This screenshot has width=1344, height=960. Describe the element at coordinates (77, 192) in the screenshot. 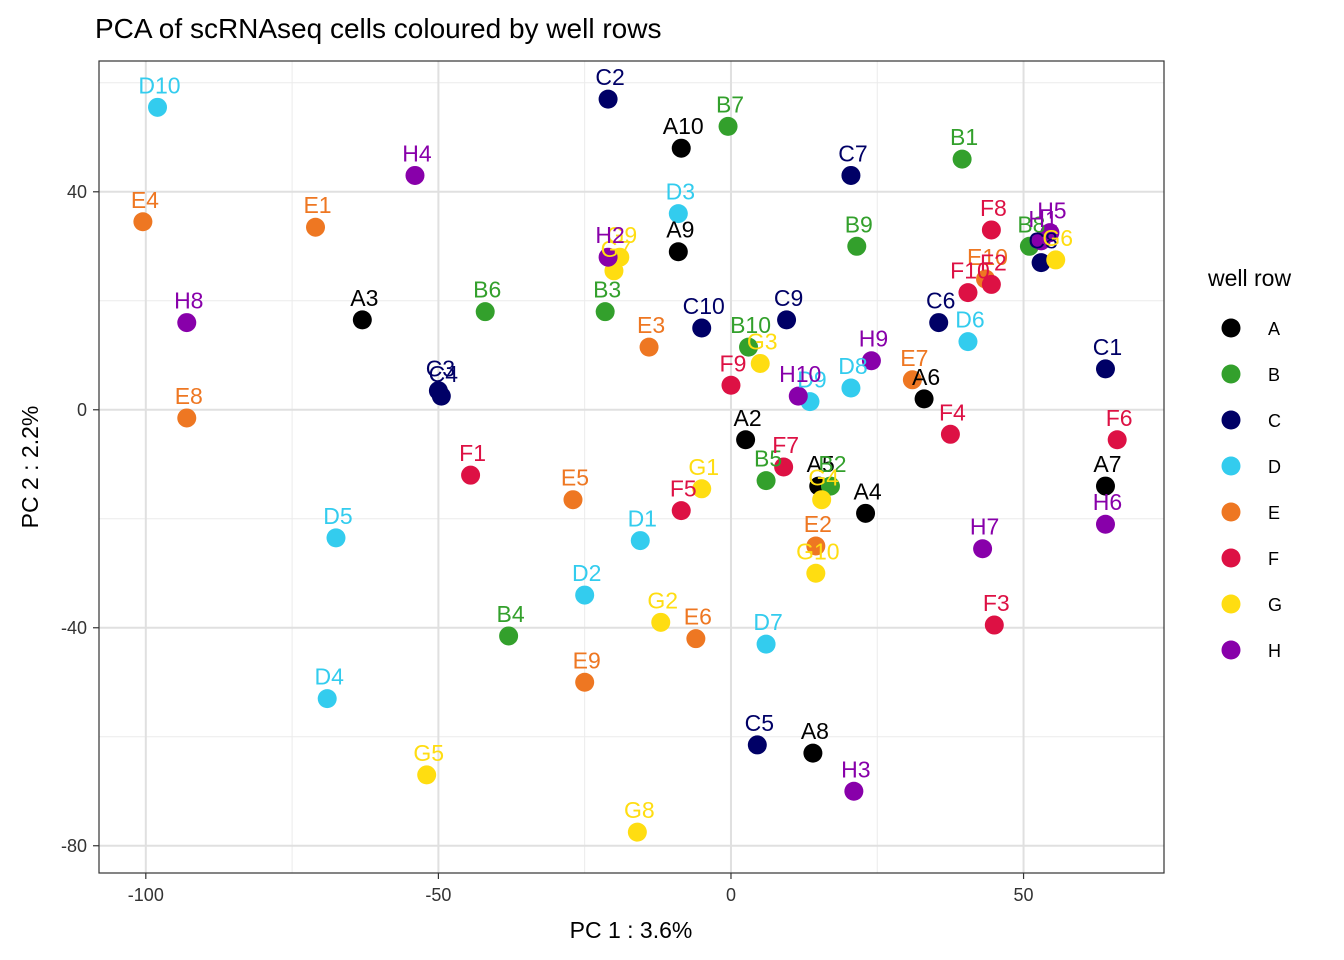

I see `y-tick-label: 40` at that location.